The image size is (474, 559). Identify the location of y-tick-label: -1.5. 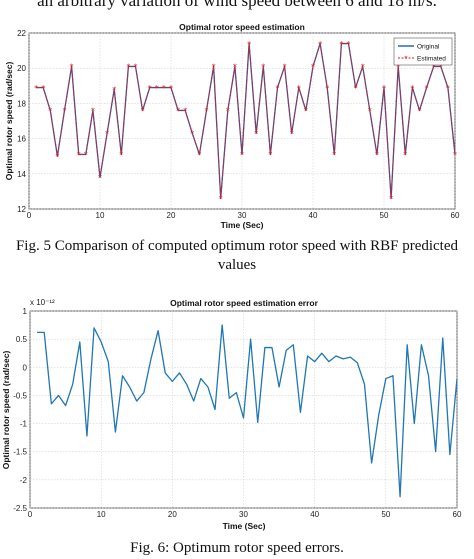
(20, 452).